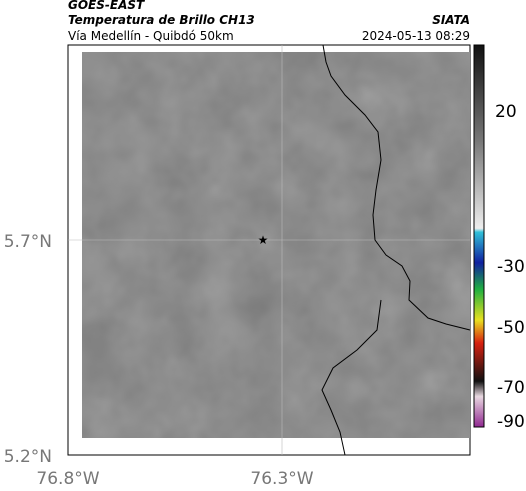 The height and width of the screenshot is (491, 526). Describe the element at coordinates (506, 112) in the screenshot. I see `colorbar-tick-label: 20` at that location.